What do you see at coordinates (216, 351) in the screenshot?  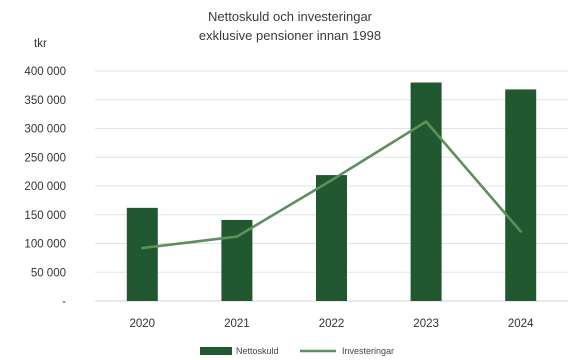 I see `legend-swatch-nettoskuld` at bounding box center [216, 351].